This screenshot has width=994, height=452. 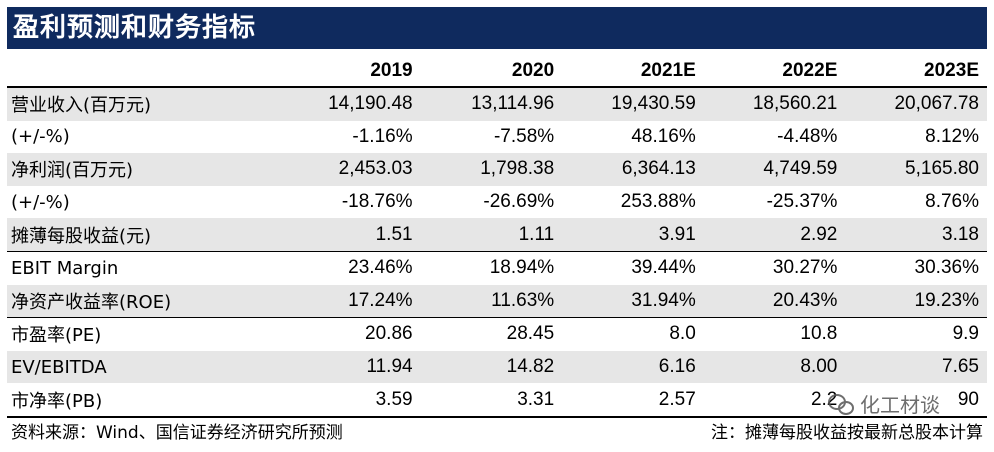 I want to click on table-cell: 11.63%, so click(x=491, y=301).